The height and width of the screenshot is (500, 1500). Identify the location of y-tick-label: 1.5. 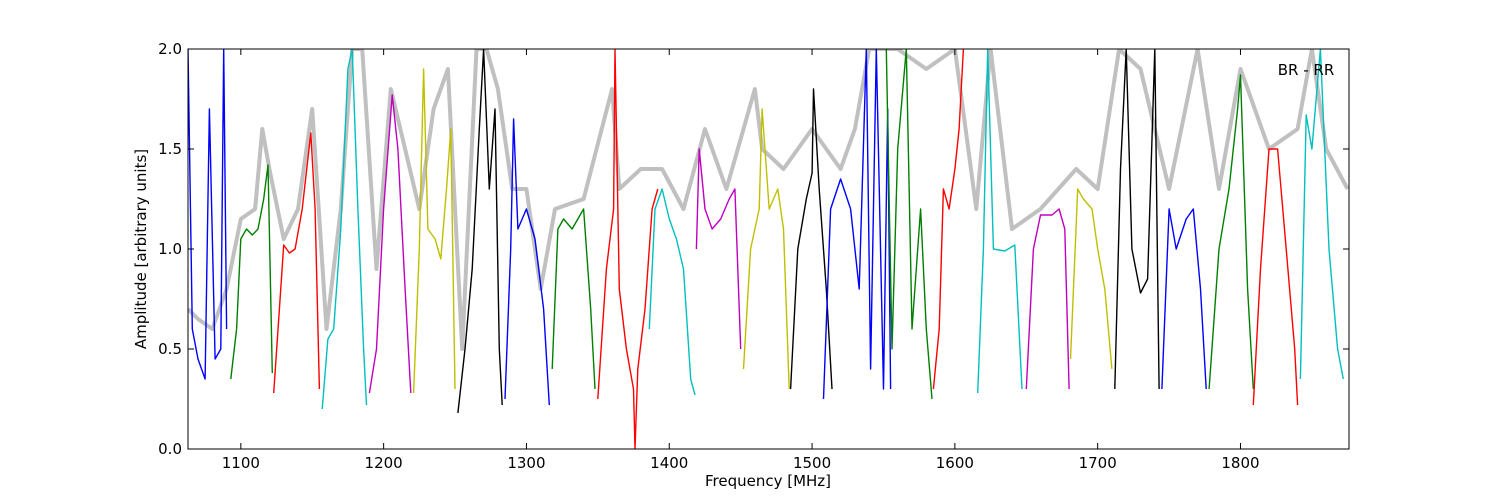
(170, 149).